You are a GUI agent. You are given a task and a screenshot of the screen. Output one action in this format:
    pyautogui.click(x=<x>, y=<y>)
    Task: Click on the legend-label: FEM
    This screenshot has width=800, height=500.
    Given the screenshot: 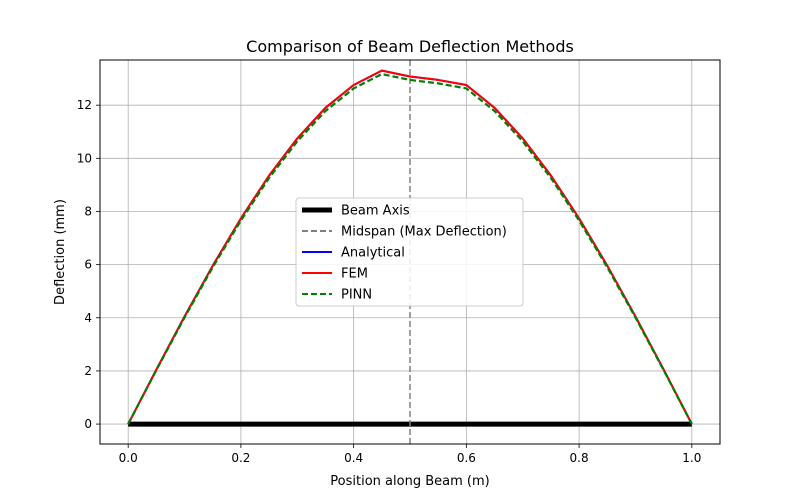 What is the action you would take?
    pyautogui.click(x=354, y=274)
    